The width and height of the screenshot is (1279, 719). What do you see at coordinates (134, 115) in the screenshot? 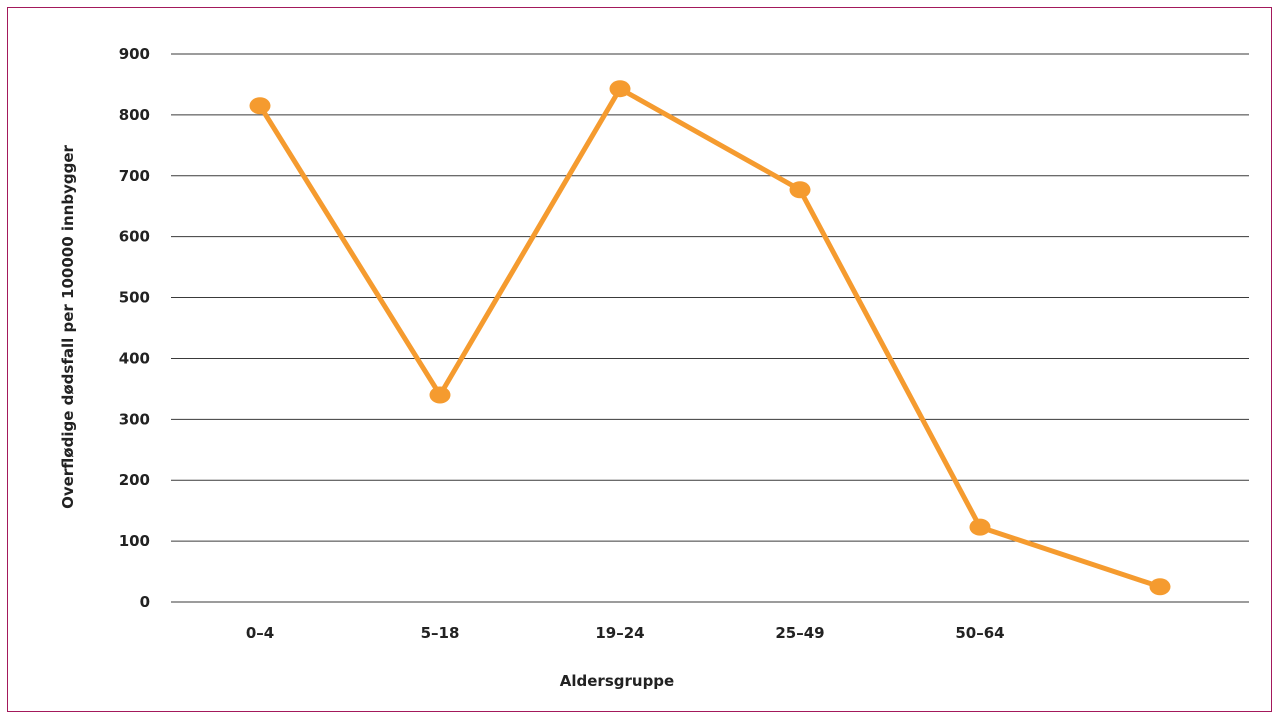
I see `y-tick-label: 800` at bounding box center [134, 115].